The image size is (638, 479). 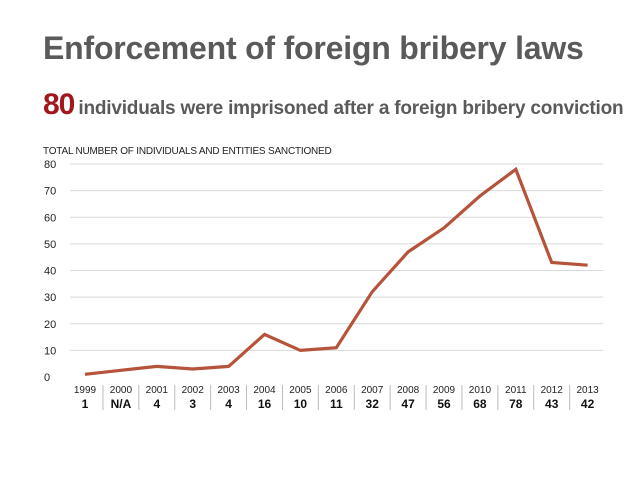 I want to click on value-label: 32, so click(x=373, y=404).